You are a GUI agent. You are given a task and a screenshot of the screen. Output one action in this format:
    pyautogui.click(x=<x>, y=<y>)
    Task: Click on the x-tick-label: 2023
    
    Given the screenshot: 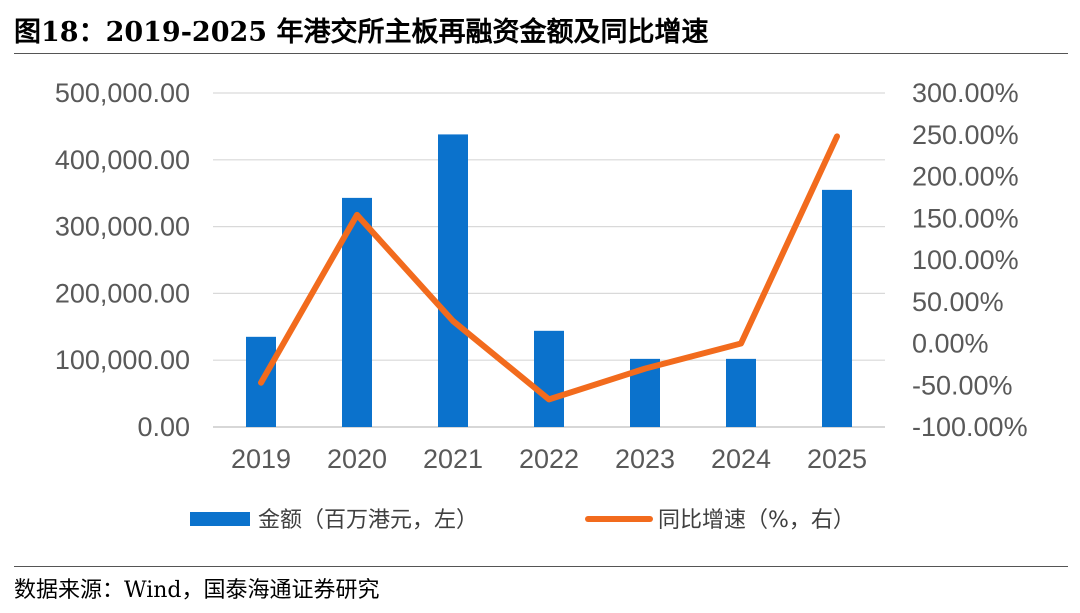 What is the action you would take?
    pyautogui.click(x=645, y=459)
    